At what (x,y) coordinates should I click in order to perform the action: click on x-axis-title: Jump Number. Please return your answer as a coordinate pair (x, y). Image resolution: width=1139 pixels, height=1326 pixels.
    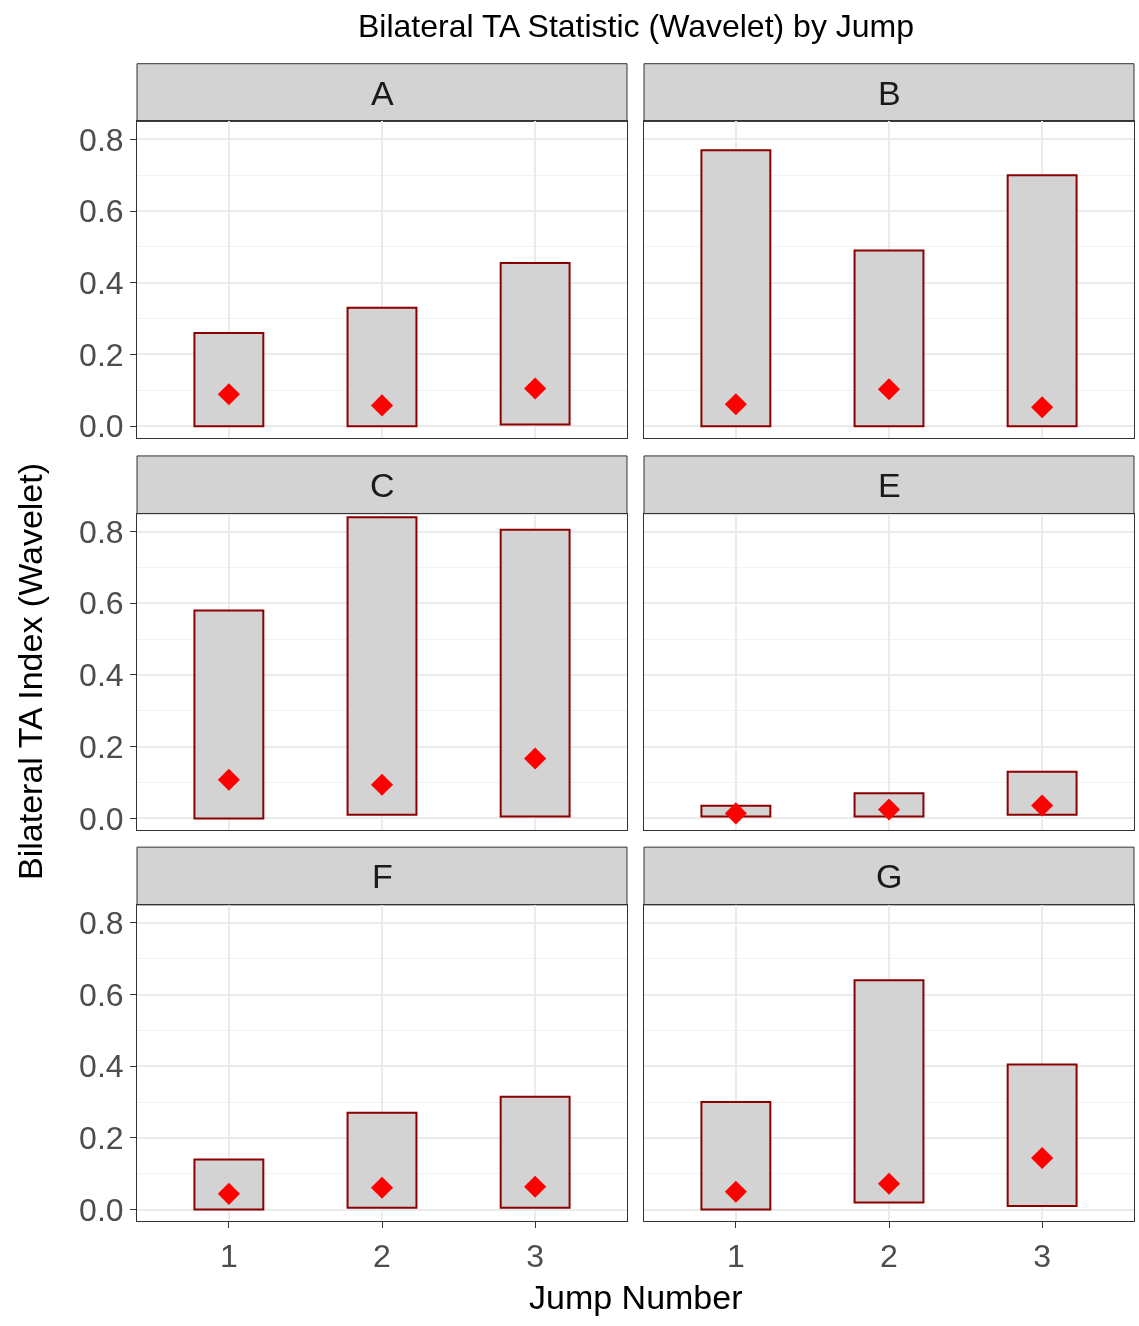
    Looking at the image, I should click on (636, 1297).